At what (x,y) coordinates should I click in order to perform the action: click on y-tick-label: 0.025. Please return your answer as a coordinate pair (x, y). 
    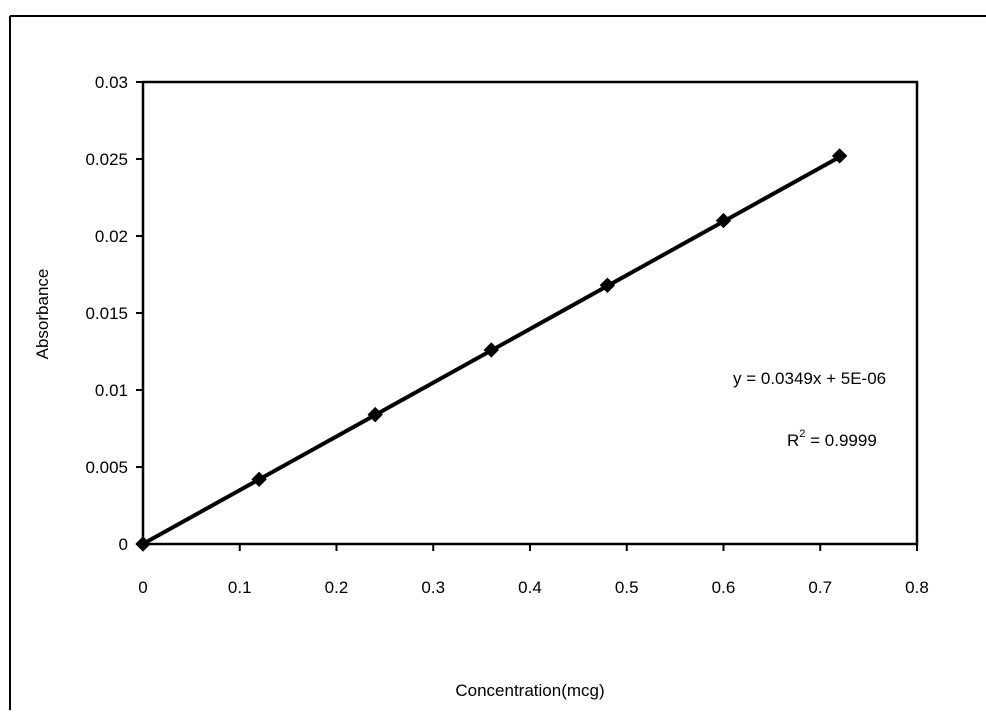
    Looking at the image, I should click on (106, 159).